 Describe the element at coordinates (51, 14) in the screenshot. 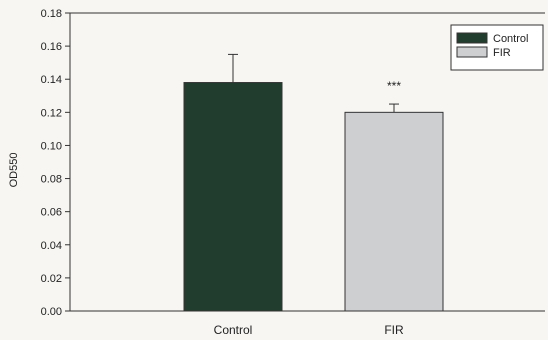

I see `y-tick-label: 0.18` at that location.